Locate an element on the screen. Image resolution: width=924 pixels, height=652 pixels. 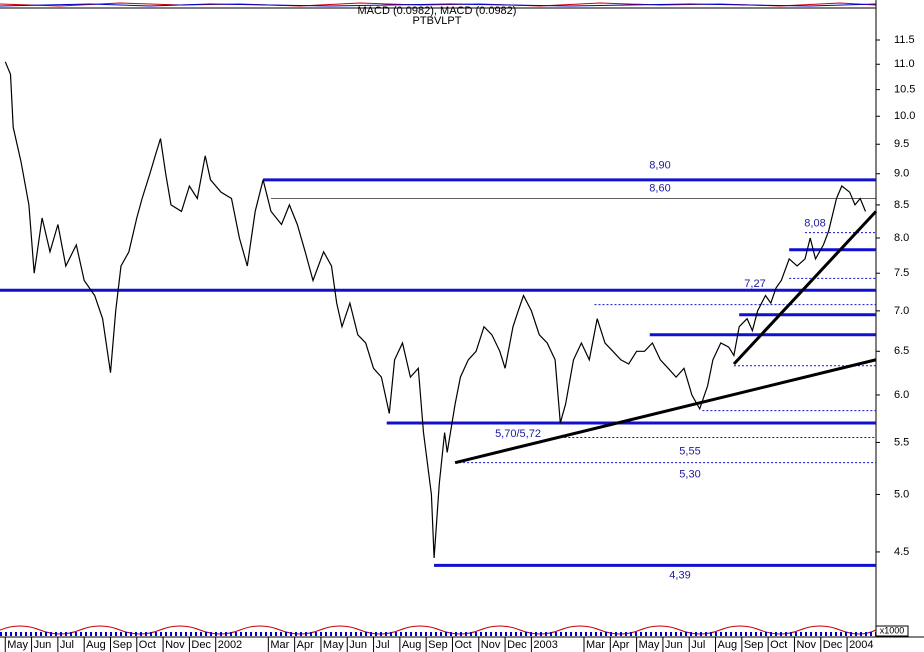
unit-label: x1000 is located at coordinates (892, 630).